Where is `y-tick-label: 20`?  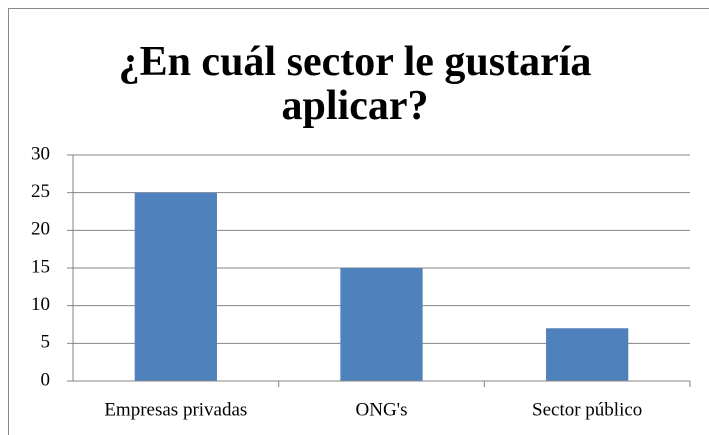
y-tick-label: 20 is located at coordinates (40, 229).